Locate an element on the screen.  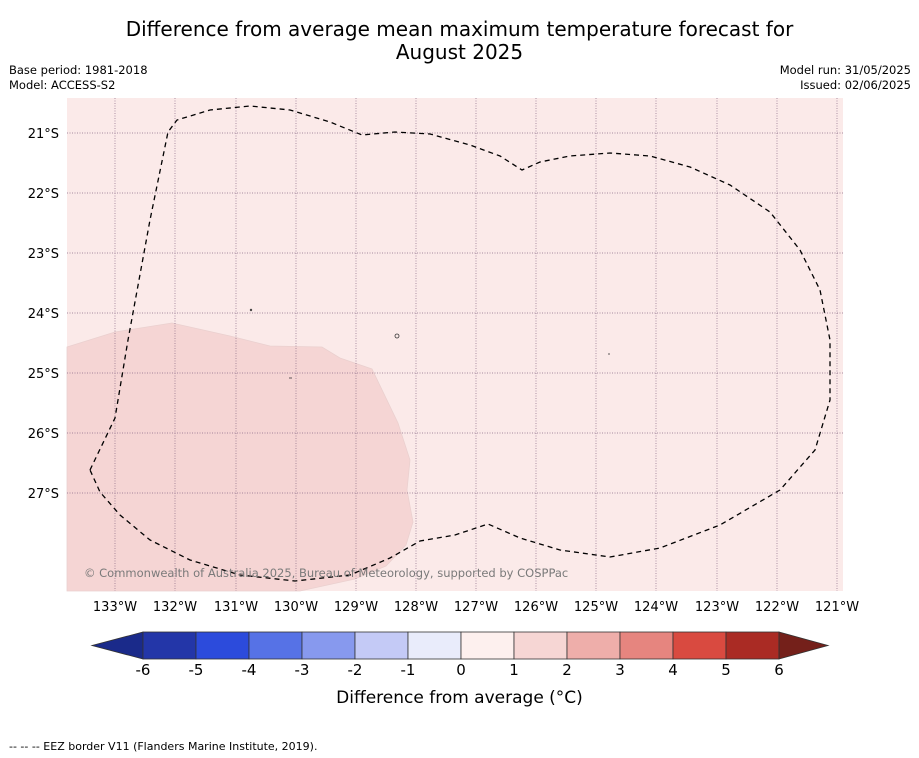
islands is located at coordinates (429, 343).